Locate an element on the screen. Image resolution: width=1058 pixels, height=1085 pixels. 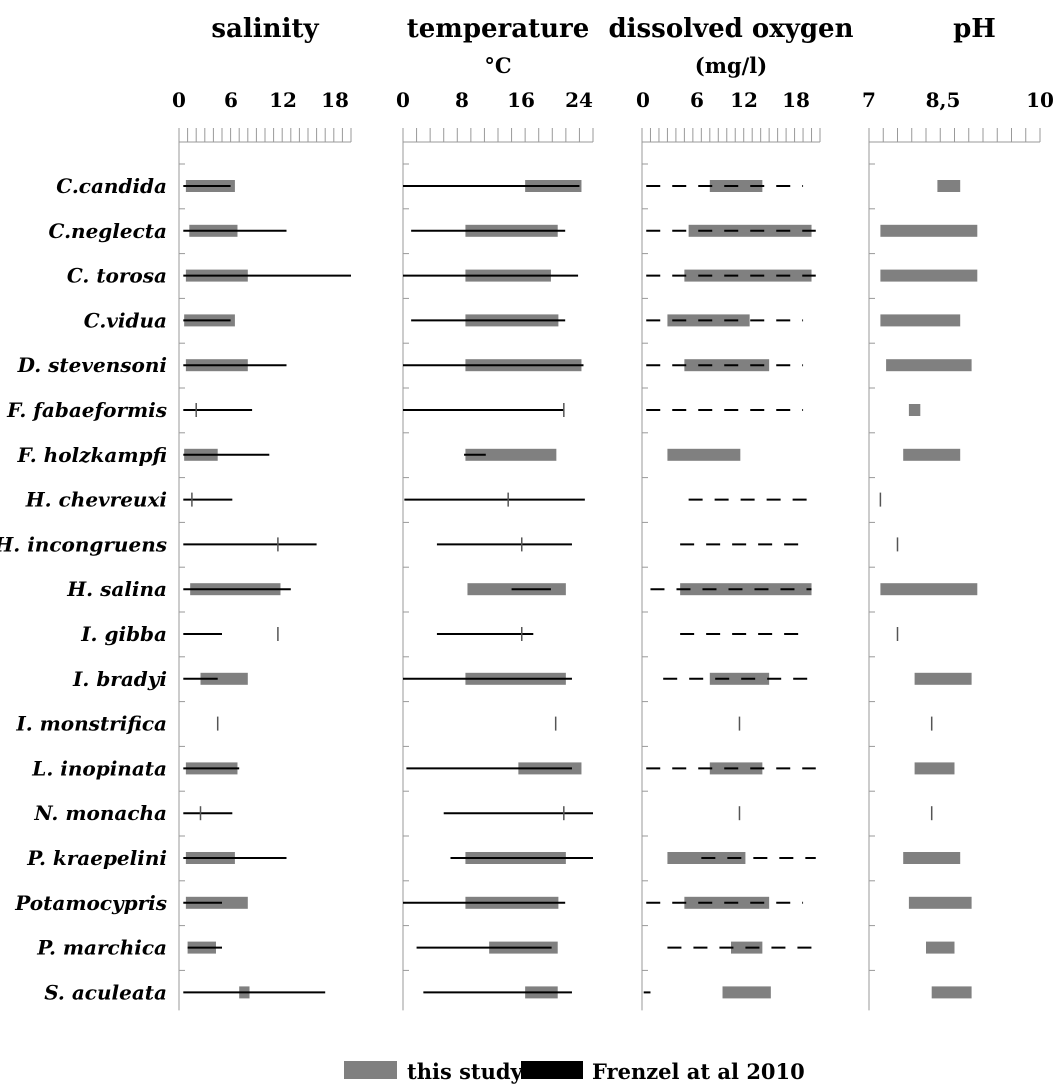
bar-this-study-ph-h-salina is located at coordinates (929, 589).